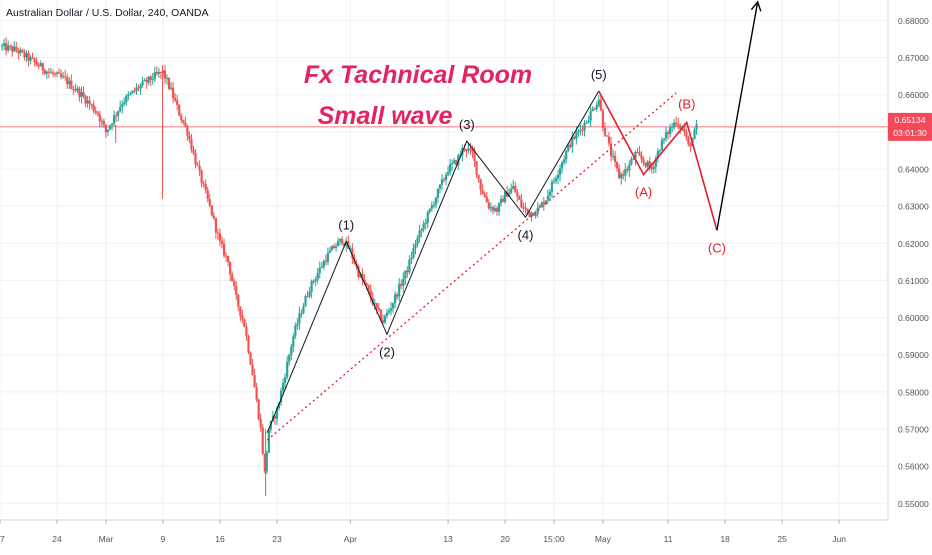 This screenshot has height=555, width=932. What do you see at coordinates (444, 531) in the screenshot?
I see `x-axis: 17 24 Mar 9 16 23 Apr 13 20 15:00 May 11 18 25 Jun` at bounding box center [444, 531].